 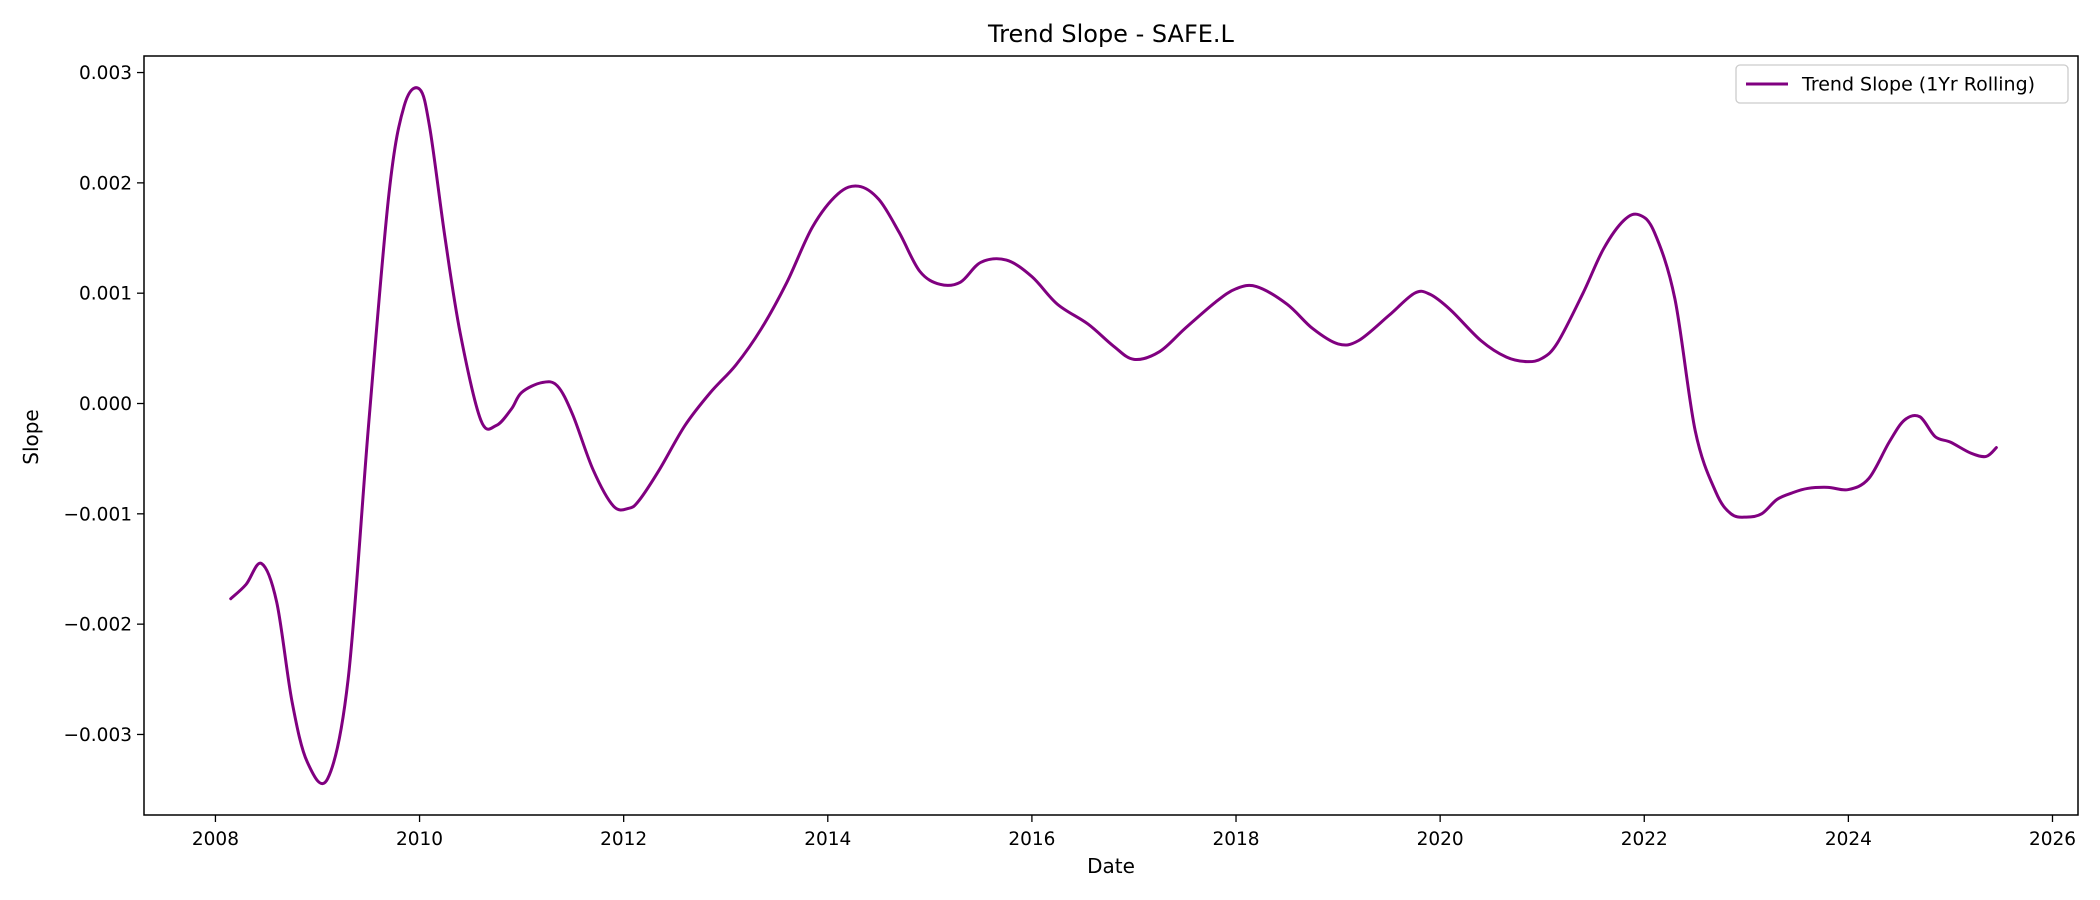 What do you see at coordinates (2052, 839) in the screenshot?
I see `x-tick-label: 2026` at bounding box center [2052, 839].